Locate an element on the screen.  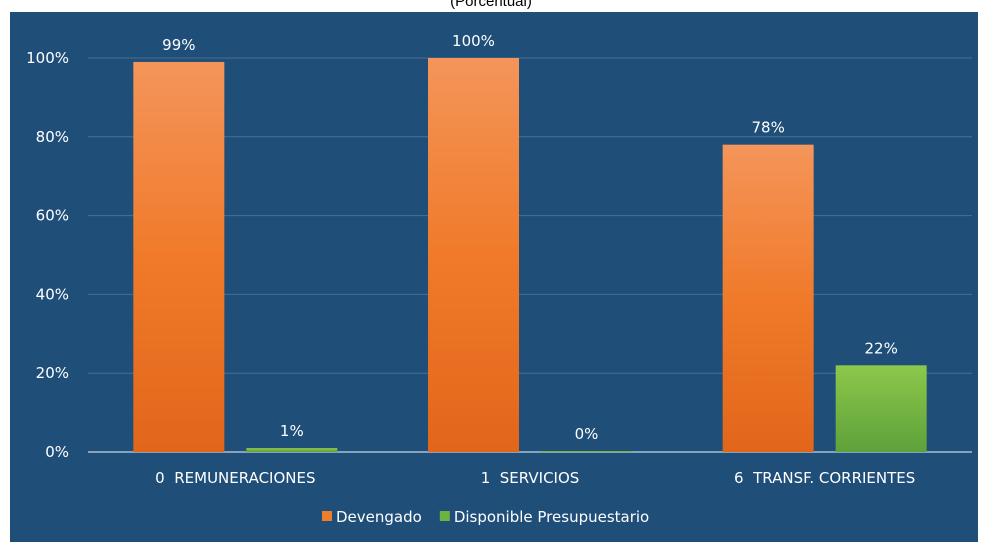
y-tick-label: 40% is located at coordinates (52, 294).